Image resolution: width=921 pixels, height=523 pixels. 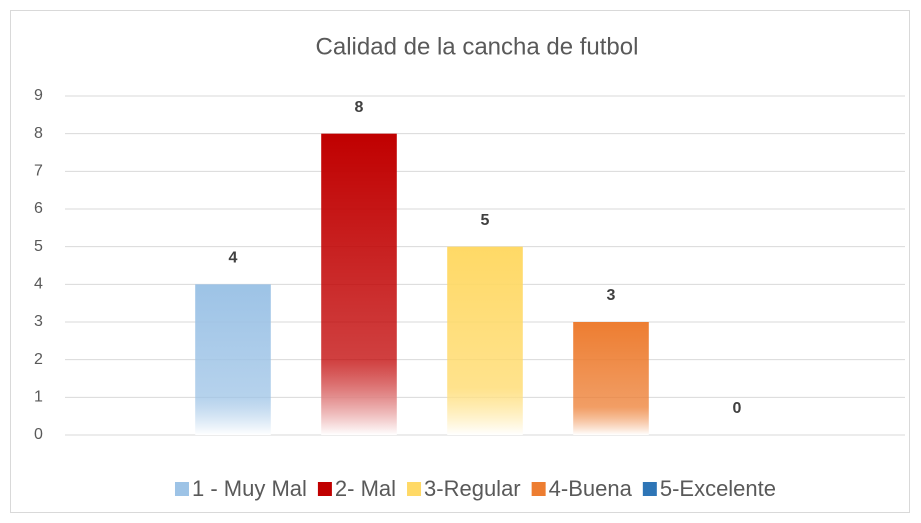 What do you see at coordinates (38, 434) in the screenshot?
I see `y-tick-label: 0` at bounding box center [38, 434].